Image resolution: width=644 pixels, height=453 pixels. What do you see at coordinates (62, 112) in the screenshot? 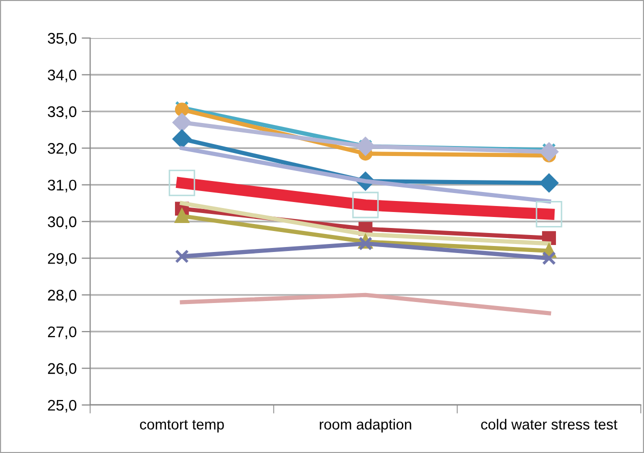
I see `y-tick-label: 33,0` at bounding box center [62, 112].